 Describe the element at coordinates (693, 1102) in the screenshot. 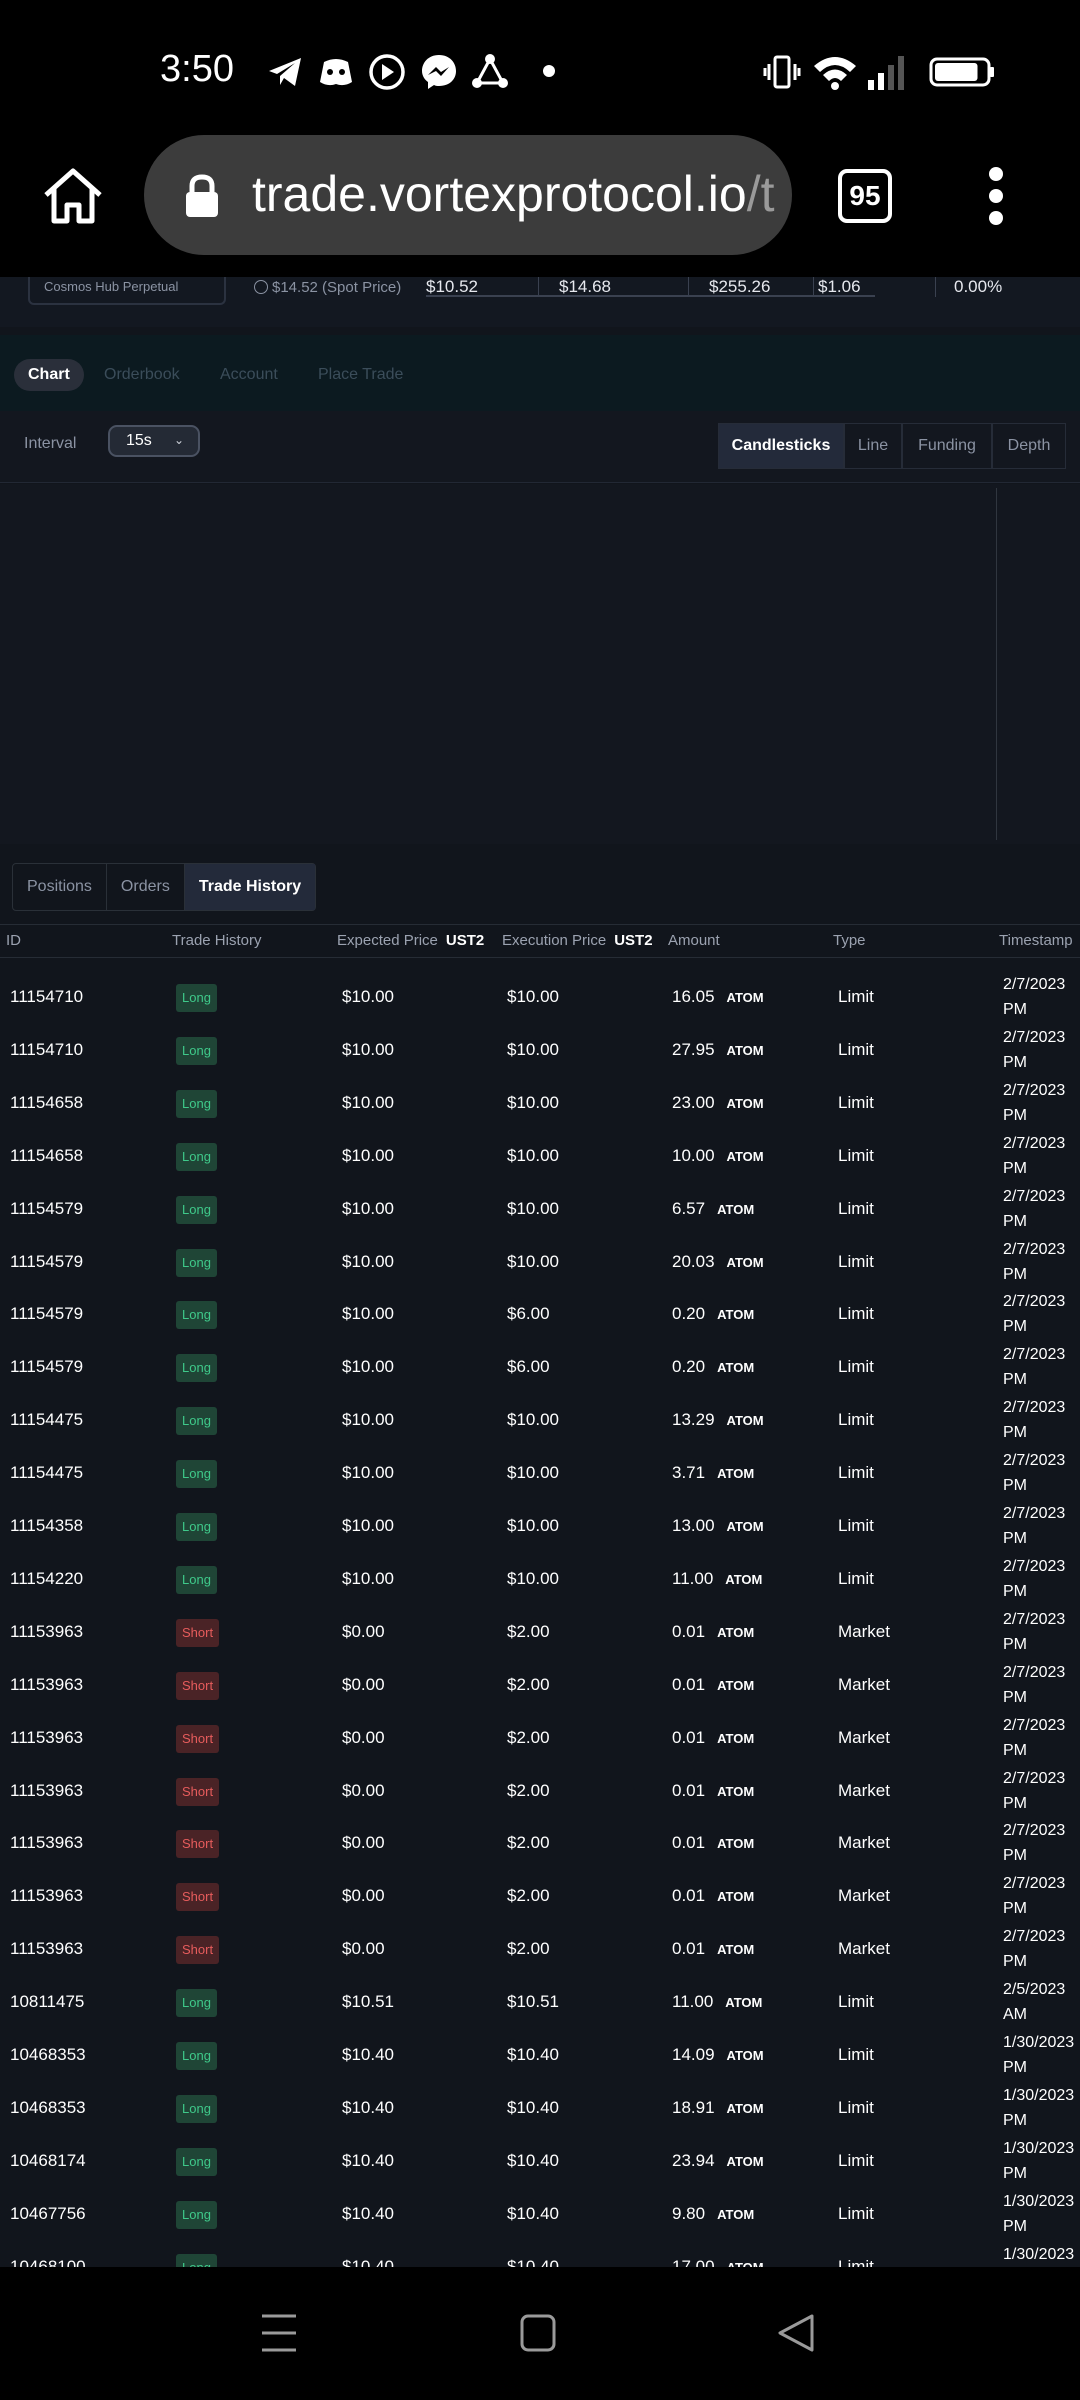

I see `amount-value: 23.00` at that location.